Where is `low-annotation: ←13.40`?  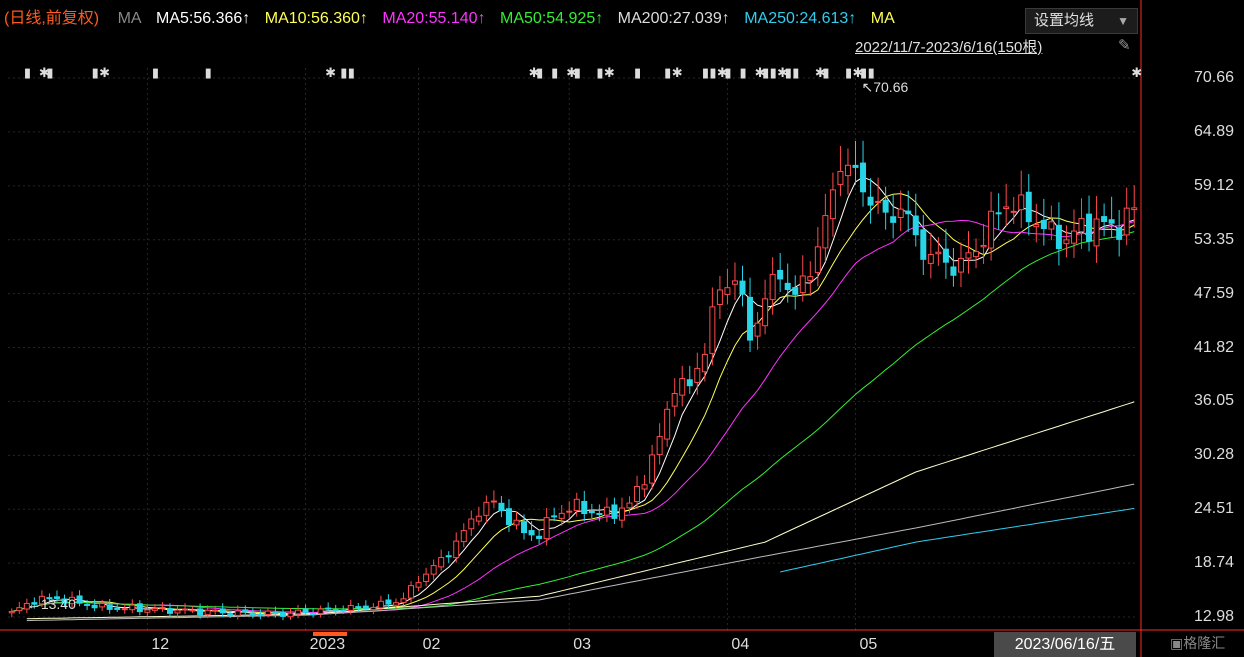 low-annotation: ←13.40 is located at coordinates (51, 604).